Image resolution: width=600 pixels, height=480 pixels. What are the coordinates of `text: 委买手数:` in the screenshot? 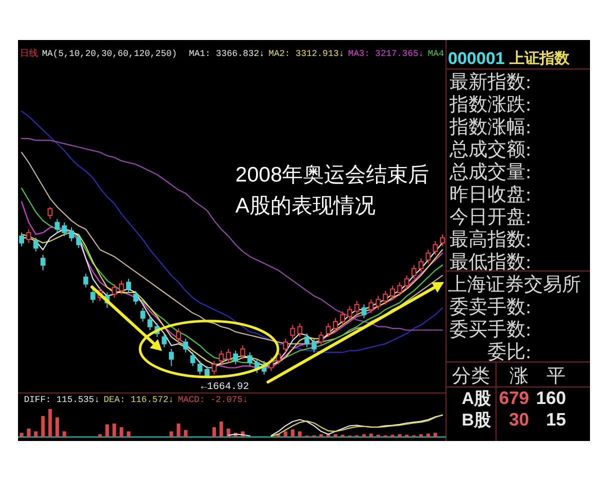 It's located at (490, 330).